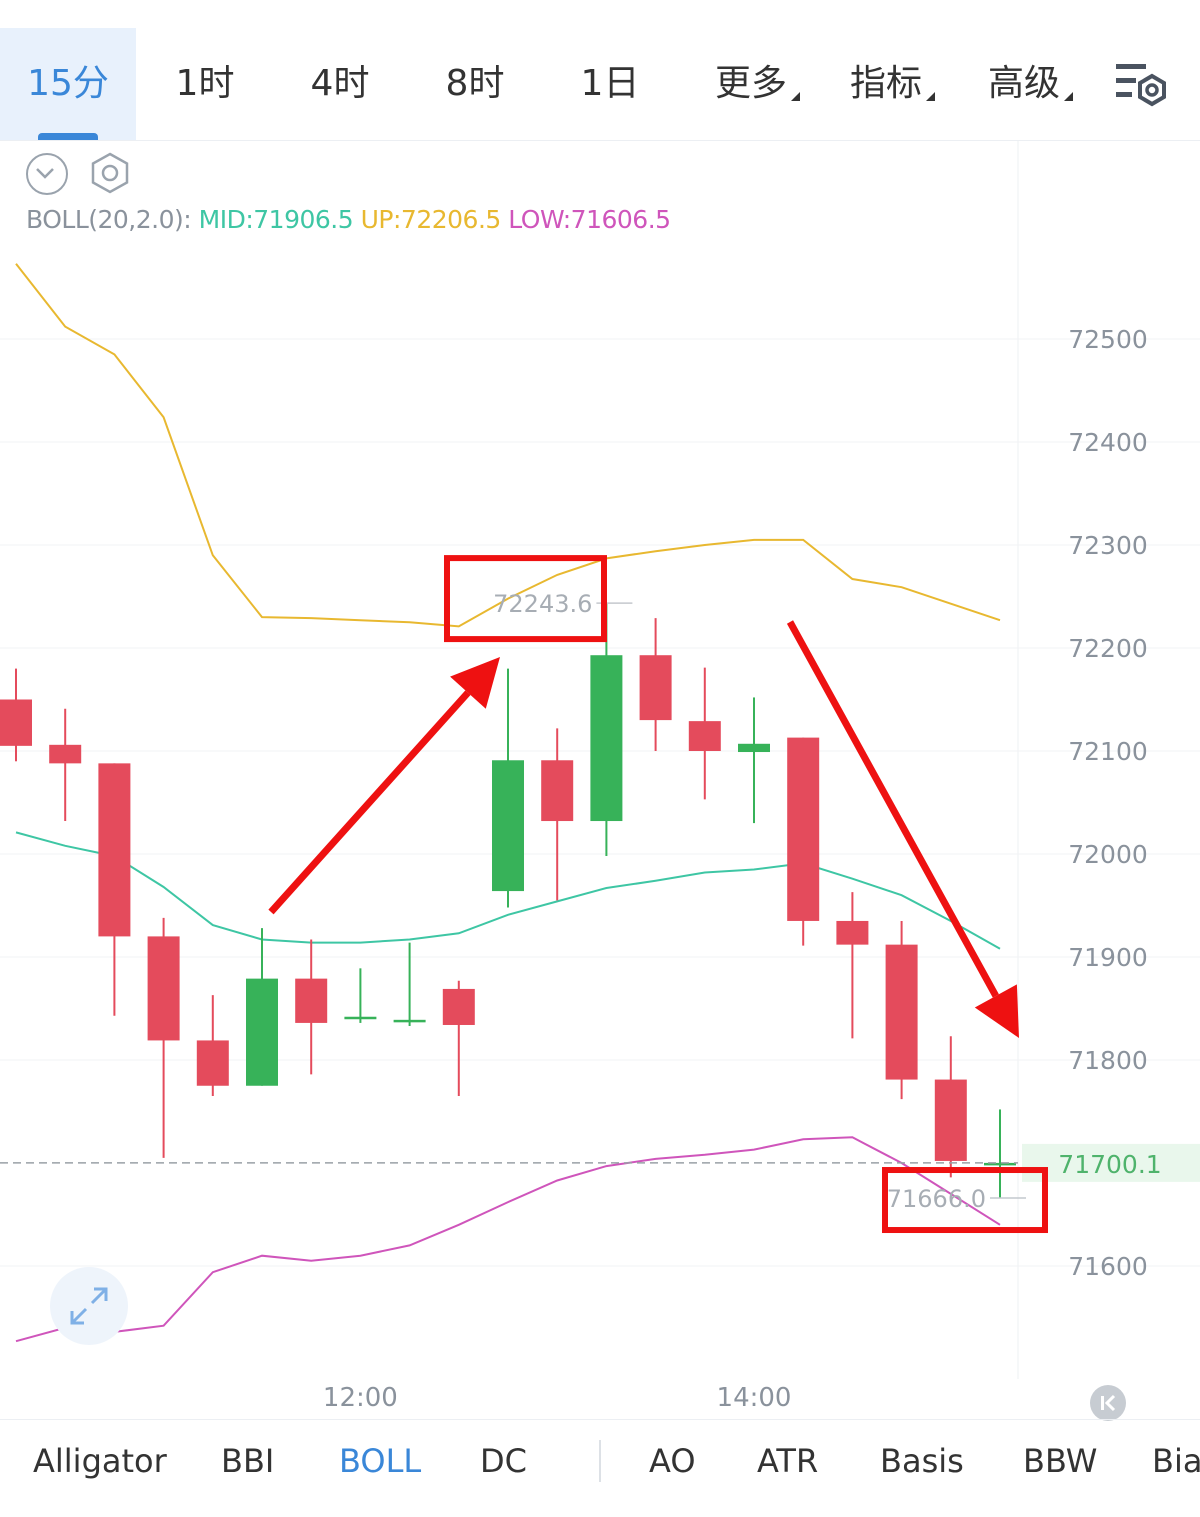 This screenshot has width=1200, height=1517. Describe the element at coordinates (1108, 442) in the screenshot. I see `price-tick-label: 72400` at that location.